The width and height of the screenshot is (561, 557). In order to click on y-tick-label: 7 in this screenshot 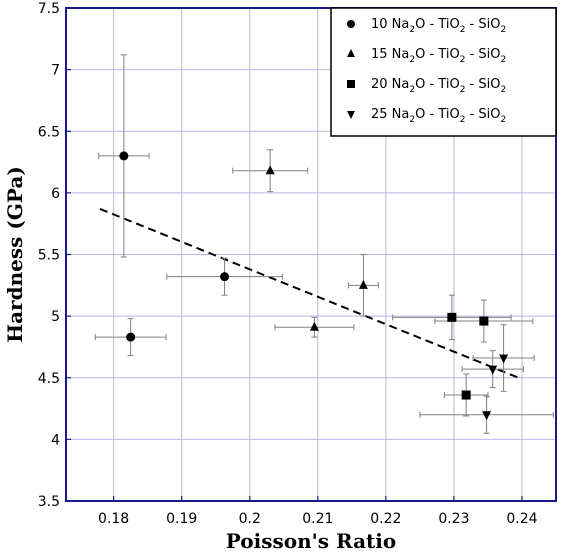, I will do `click(55, 71)`.